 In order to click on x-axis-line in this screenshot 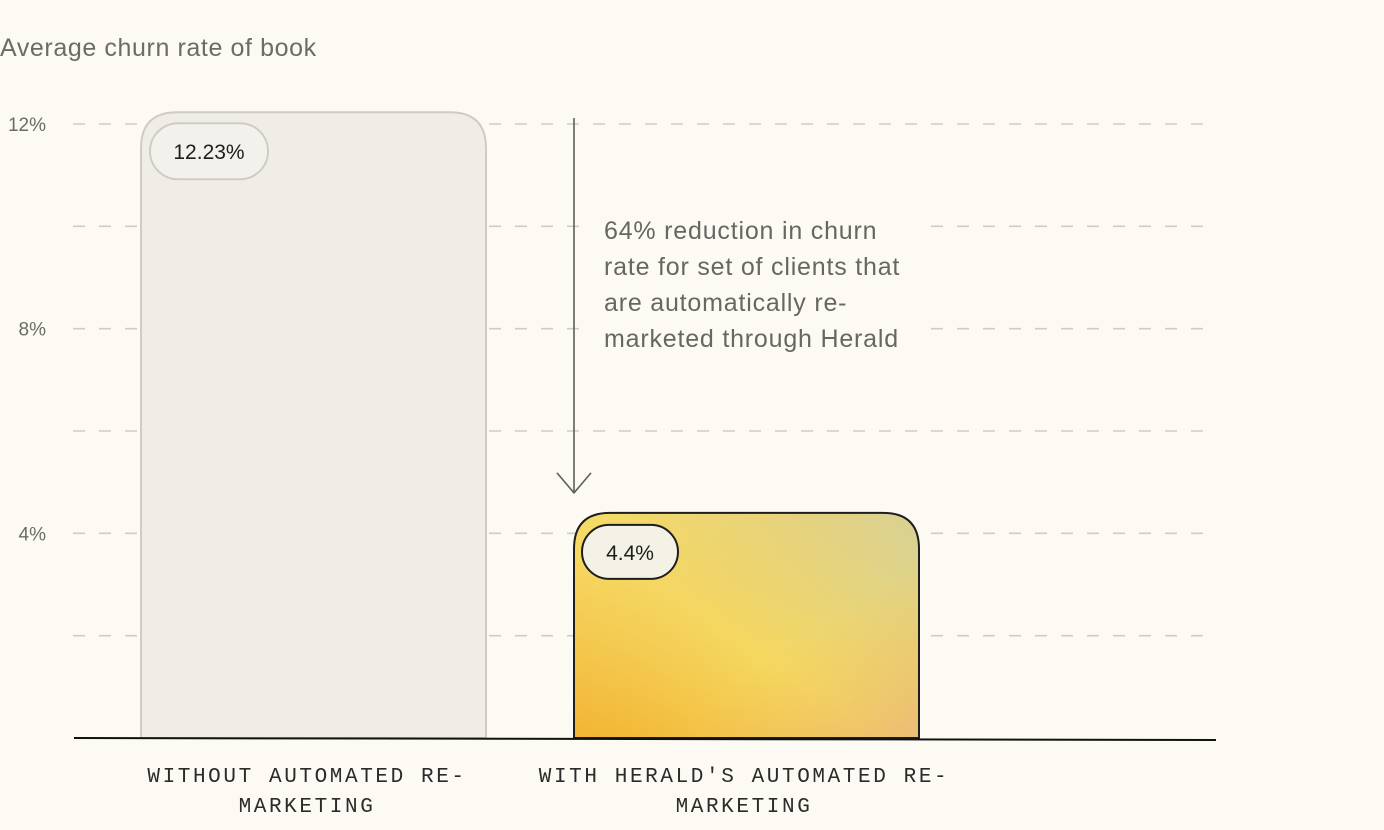, I will do `click(645, 739)`.